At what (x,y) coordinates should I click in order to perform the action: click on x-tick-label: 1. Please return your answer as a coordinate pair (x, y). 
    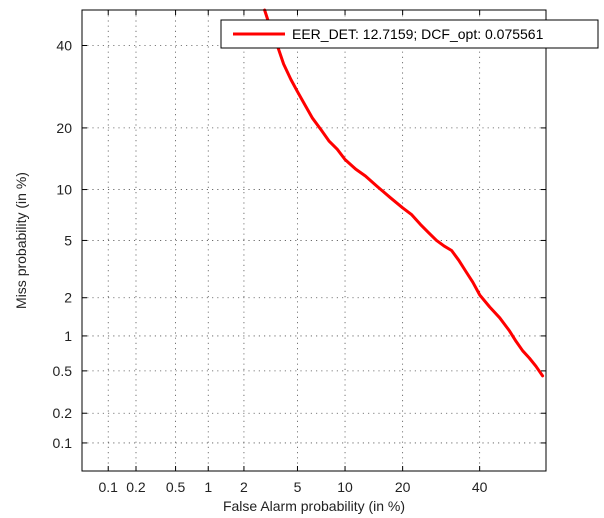
    Looking at the image, I should click on (208, 487).